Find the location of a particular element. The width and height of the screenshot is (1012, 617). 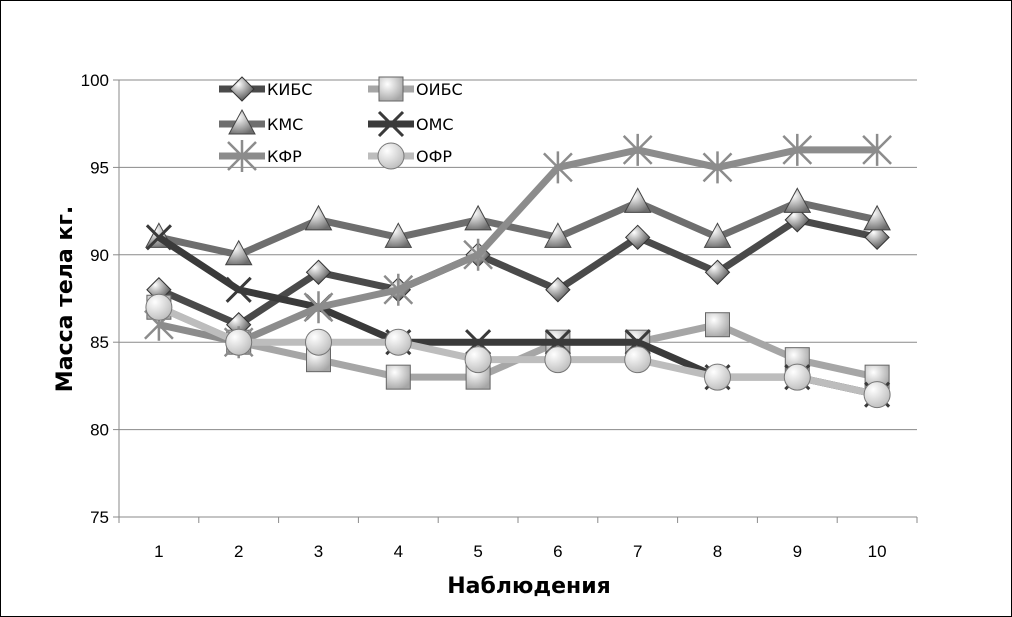

legend-label: ОМС is located at coordinates (435, 124).